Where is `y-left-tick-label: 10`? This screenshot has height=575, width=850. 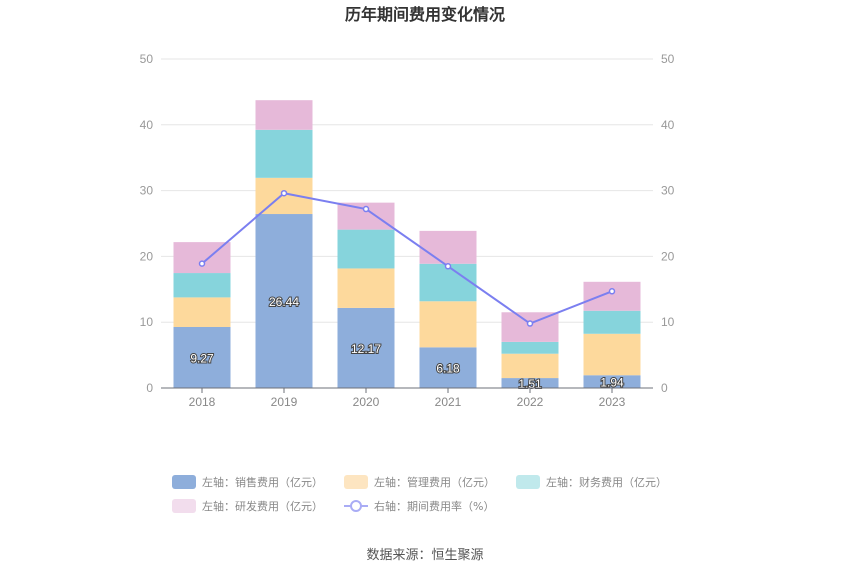 y-left-tick-label: 10 is located at coordinates (147, 322).